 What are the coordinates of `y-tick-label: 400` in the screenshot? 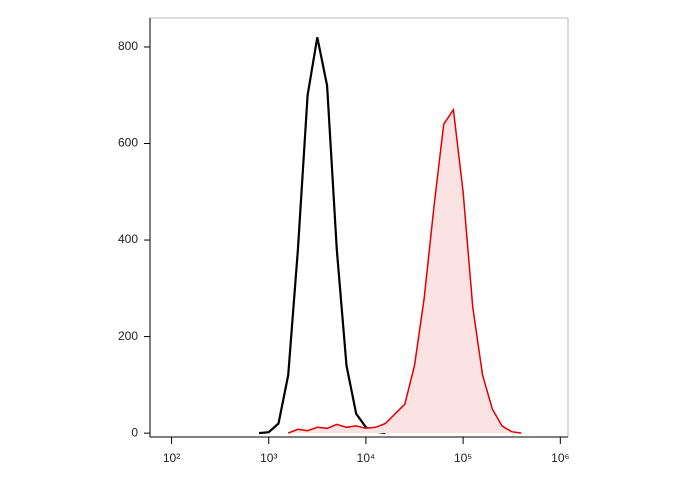 It's located at (128, 239).